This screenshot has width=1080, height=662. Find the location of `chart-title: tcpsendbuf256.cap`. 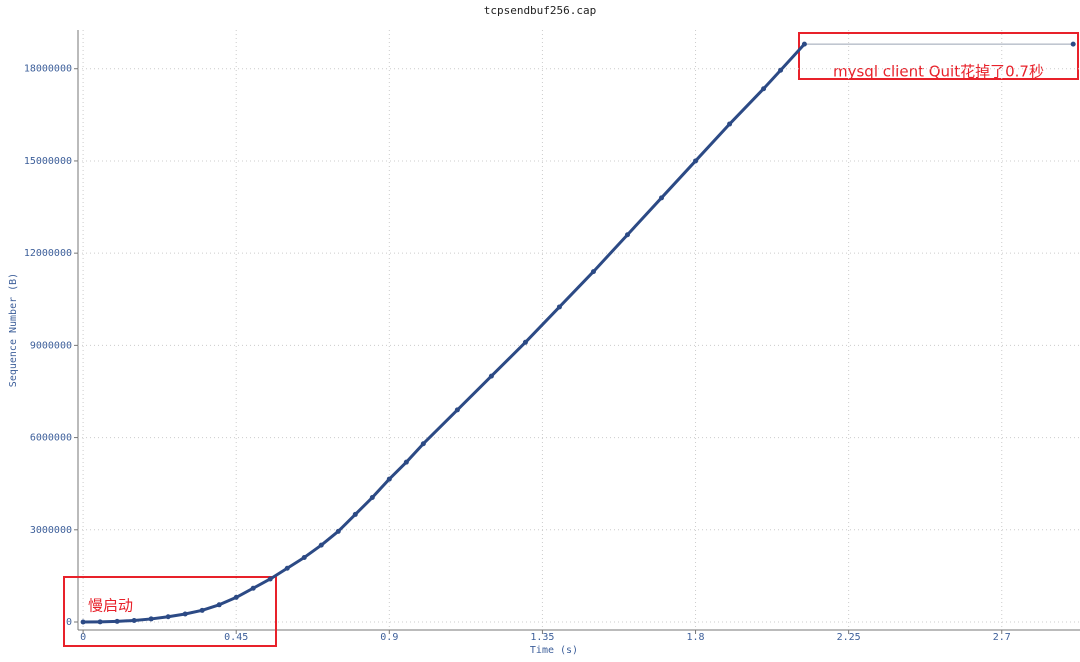

chart-title: tcpsendbuf256.cap is located at coordinates (540, 10).